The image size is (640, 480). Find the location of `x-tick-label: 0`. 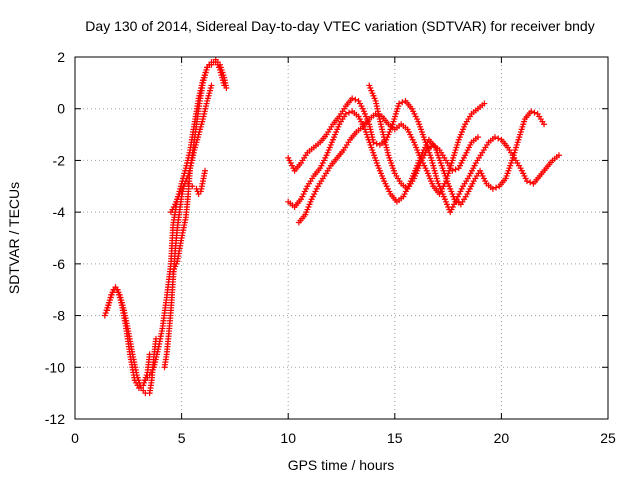

x-tick-label: 0 is located at coordinates (75, 438).